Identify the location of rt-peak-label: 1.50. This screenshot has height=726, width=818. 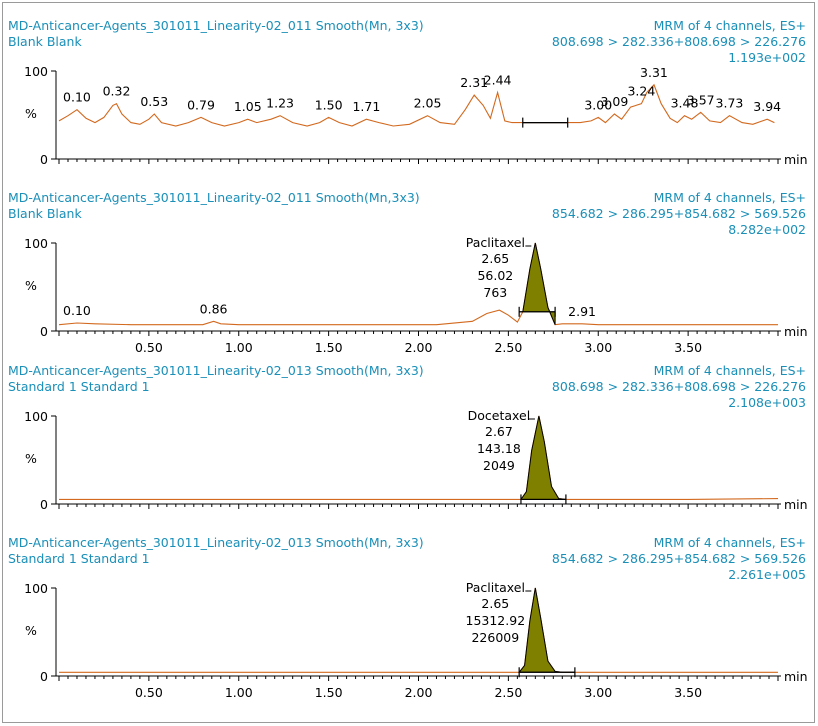
(329, 104).